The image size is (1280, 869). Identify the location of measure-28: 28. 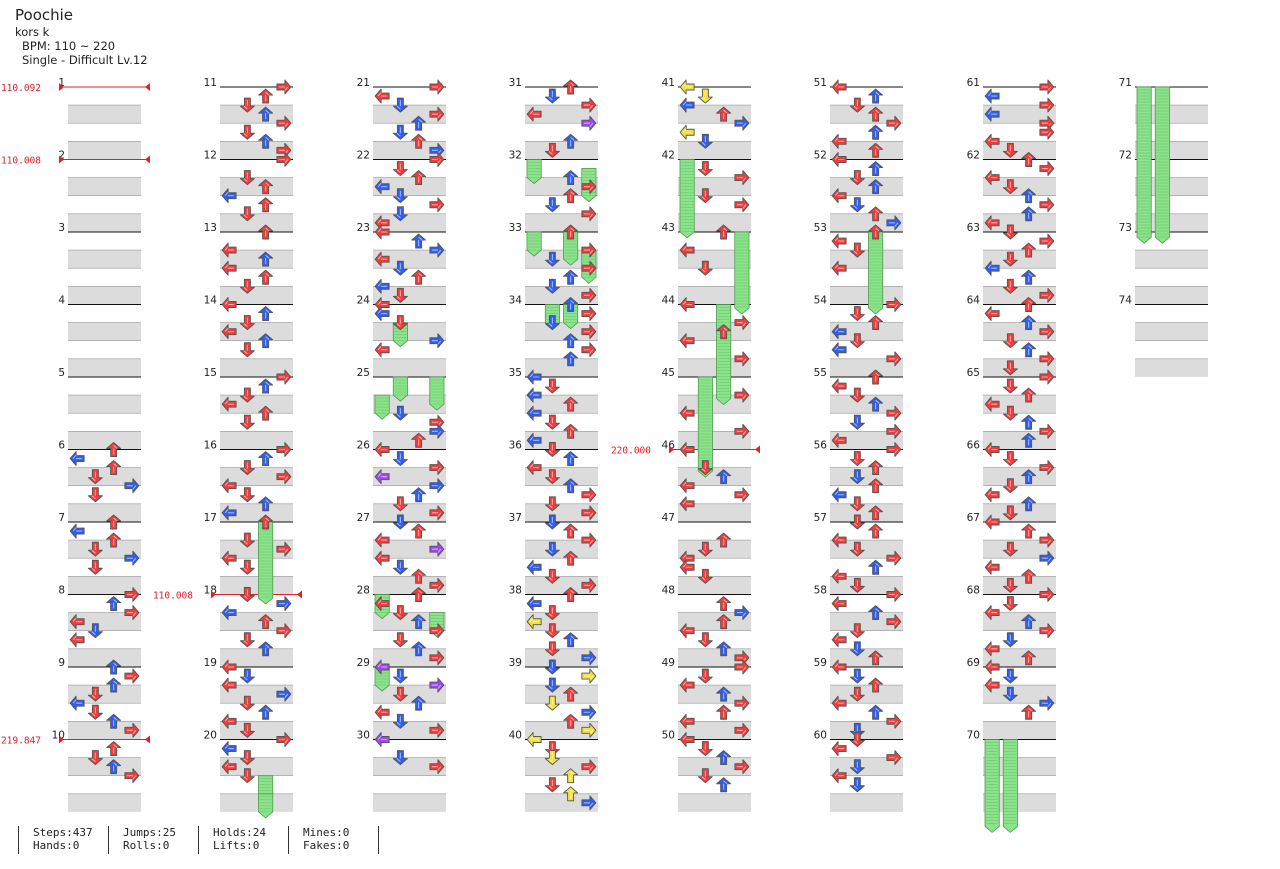
(401, 626).